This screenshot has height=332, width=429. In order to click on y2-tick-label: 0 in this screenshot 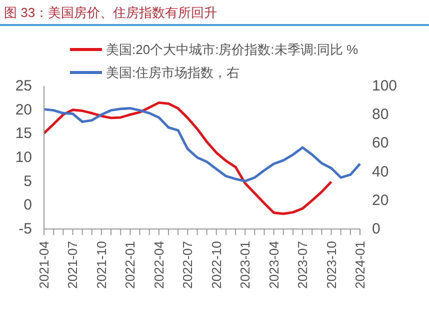, I will do `click(376, 229)`.